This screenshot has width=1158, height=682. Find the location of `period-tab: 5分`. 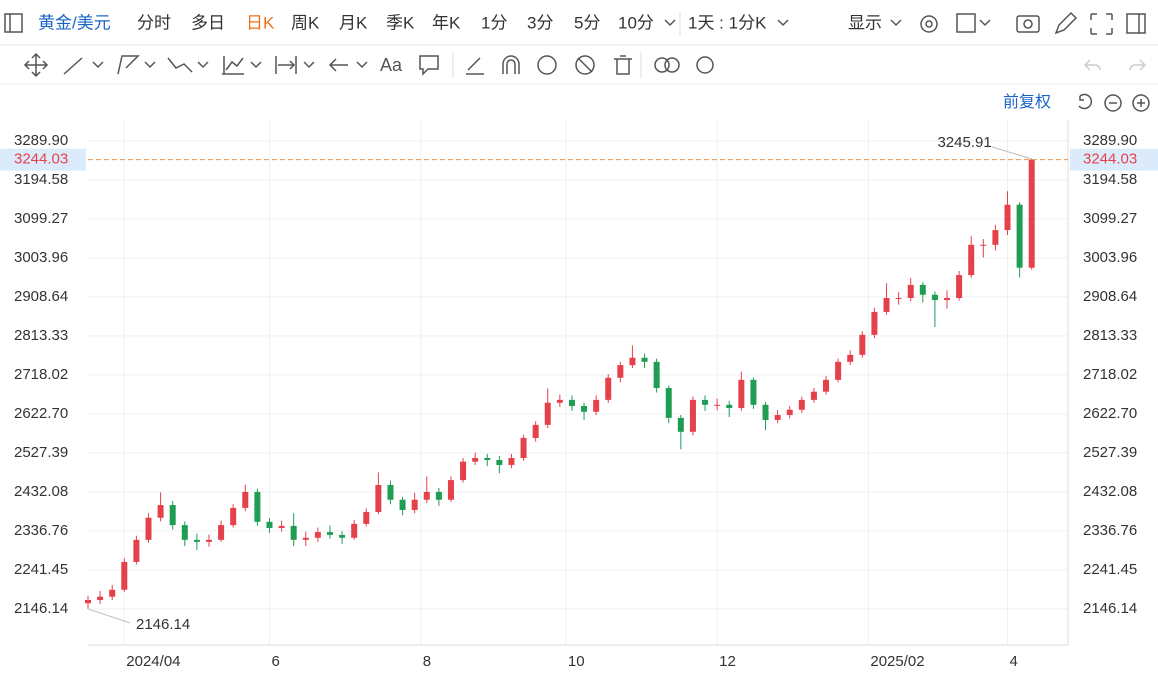

period-tab: 5分 is located at coordinates (587, 22).